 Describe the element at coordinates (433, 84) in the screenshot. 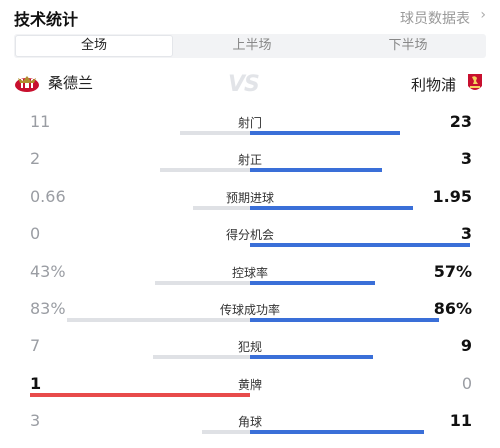

I see `away-team-name: 利物浦` at that location.